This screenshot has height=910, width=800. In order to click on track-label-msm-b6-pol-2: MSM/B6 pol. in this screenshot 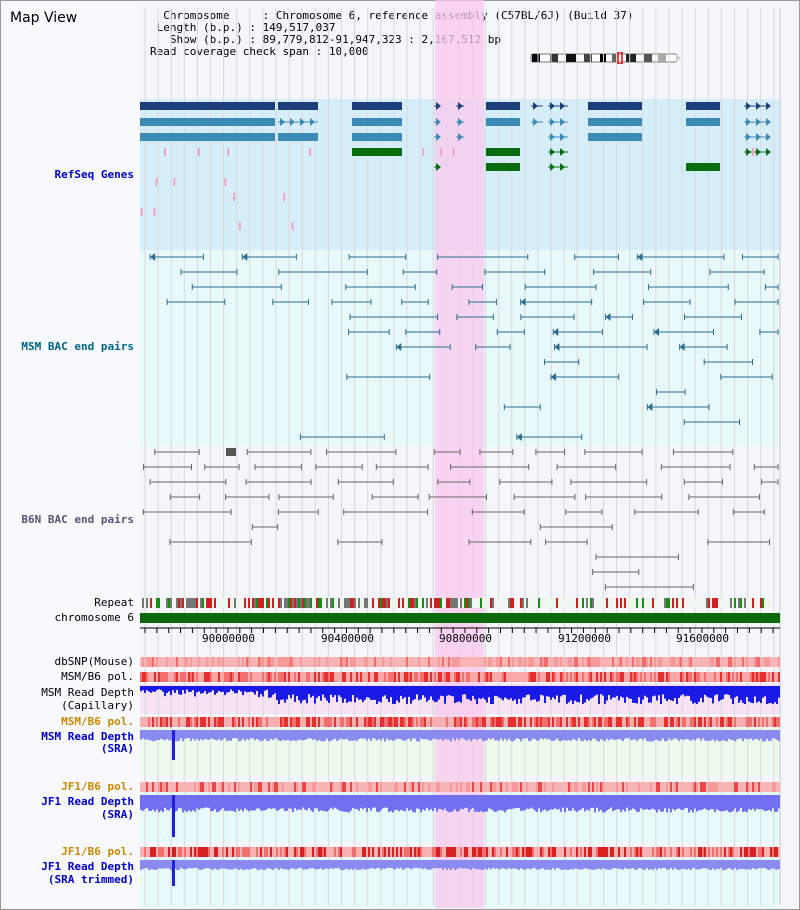, I will do `click(97, 721)`.